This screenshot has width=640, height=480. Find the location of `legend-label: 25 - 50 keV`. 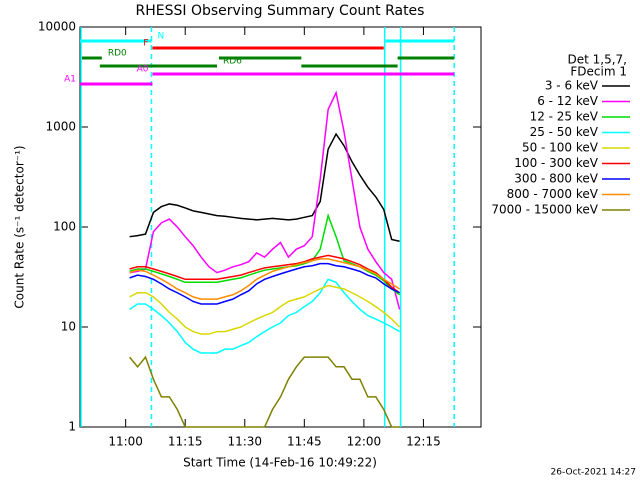

legend-label: 25 - 50 keV is located at coordinates (564, 132).